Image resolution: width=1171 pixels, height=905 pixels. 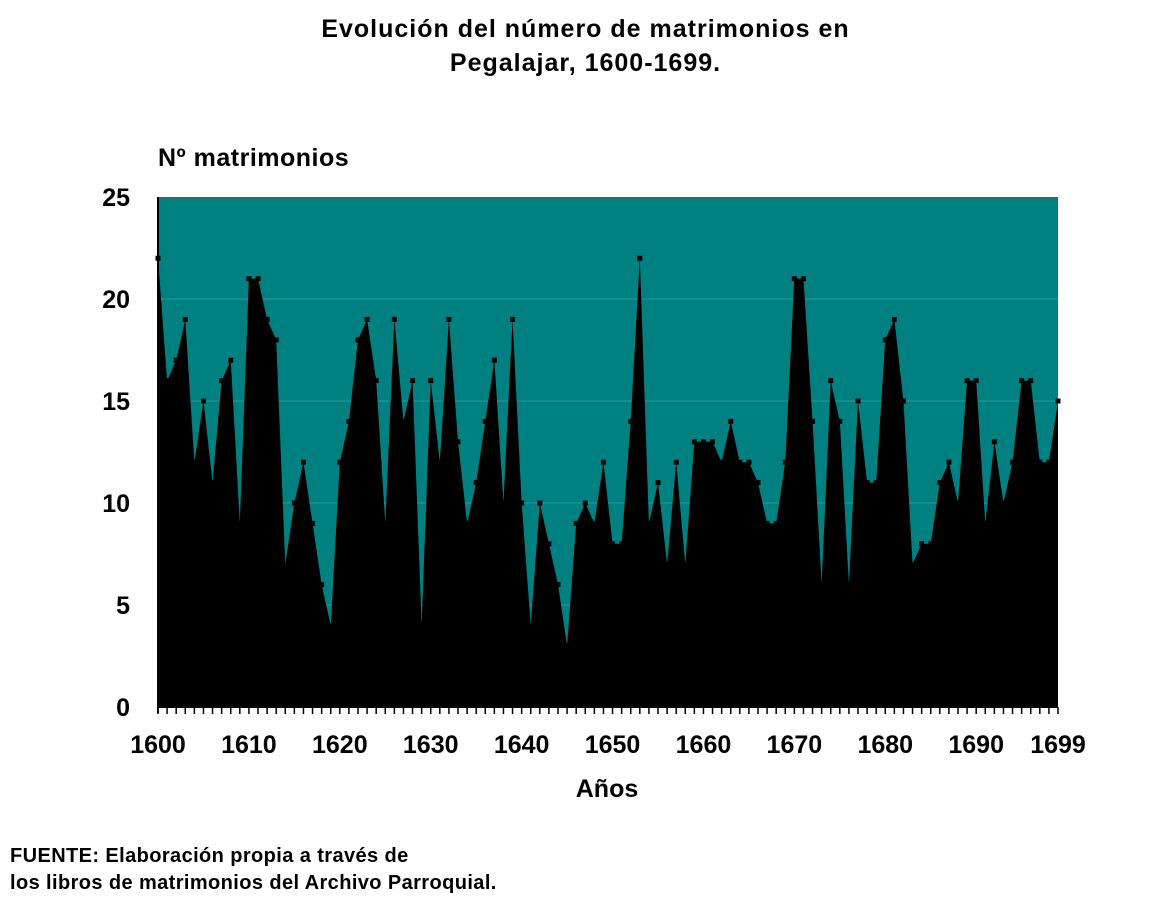 What do you see at coordinates (249, 745) in the screenshot?
I see `x-tick-label: 1610` at bounding box center [249, 745].